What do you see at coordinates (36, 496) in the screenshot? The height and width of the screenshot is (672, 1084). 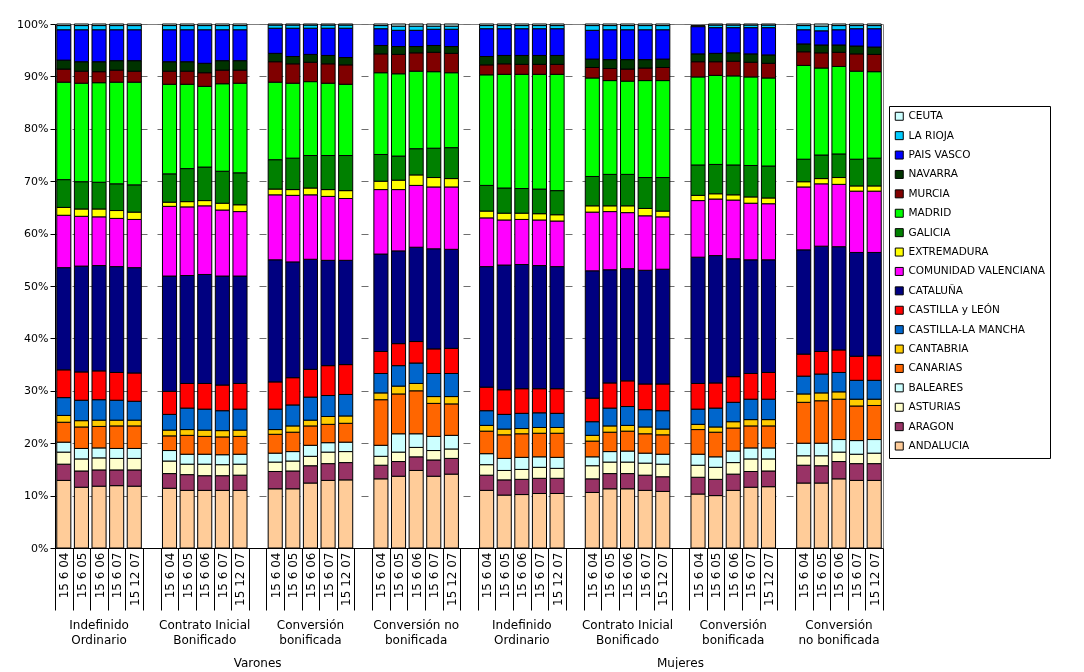 I see `y-tick-label: 10%` at bounding box center [36, 496].